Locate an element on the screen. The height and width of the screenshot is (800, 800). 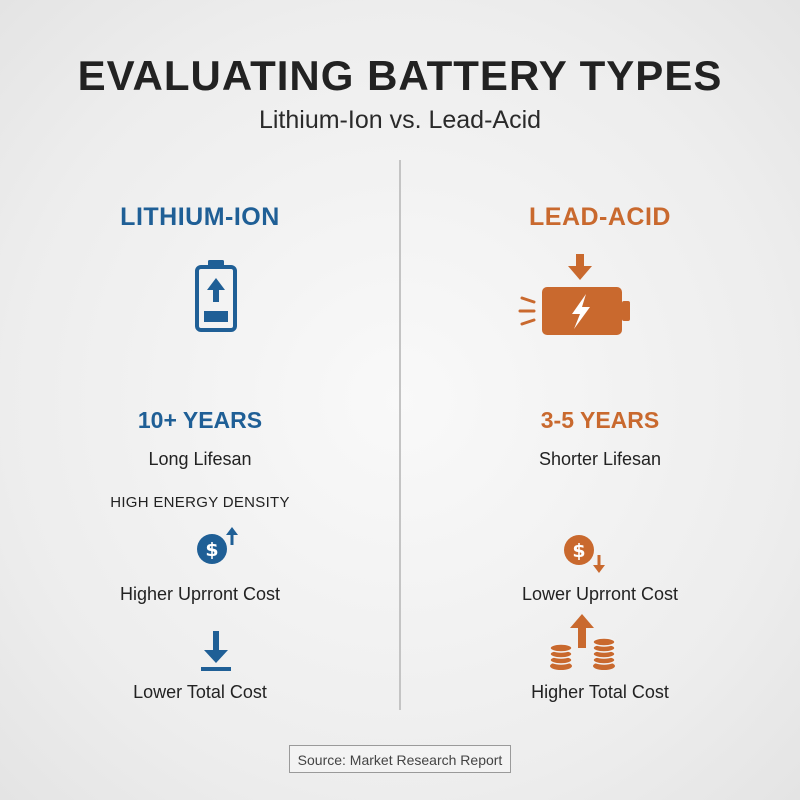
page-title: EVALUATING BATTERY TYPES is located at coordinates (400, 75).